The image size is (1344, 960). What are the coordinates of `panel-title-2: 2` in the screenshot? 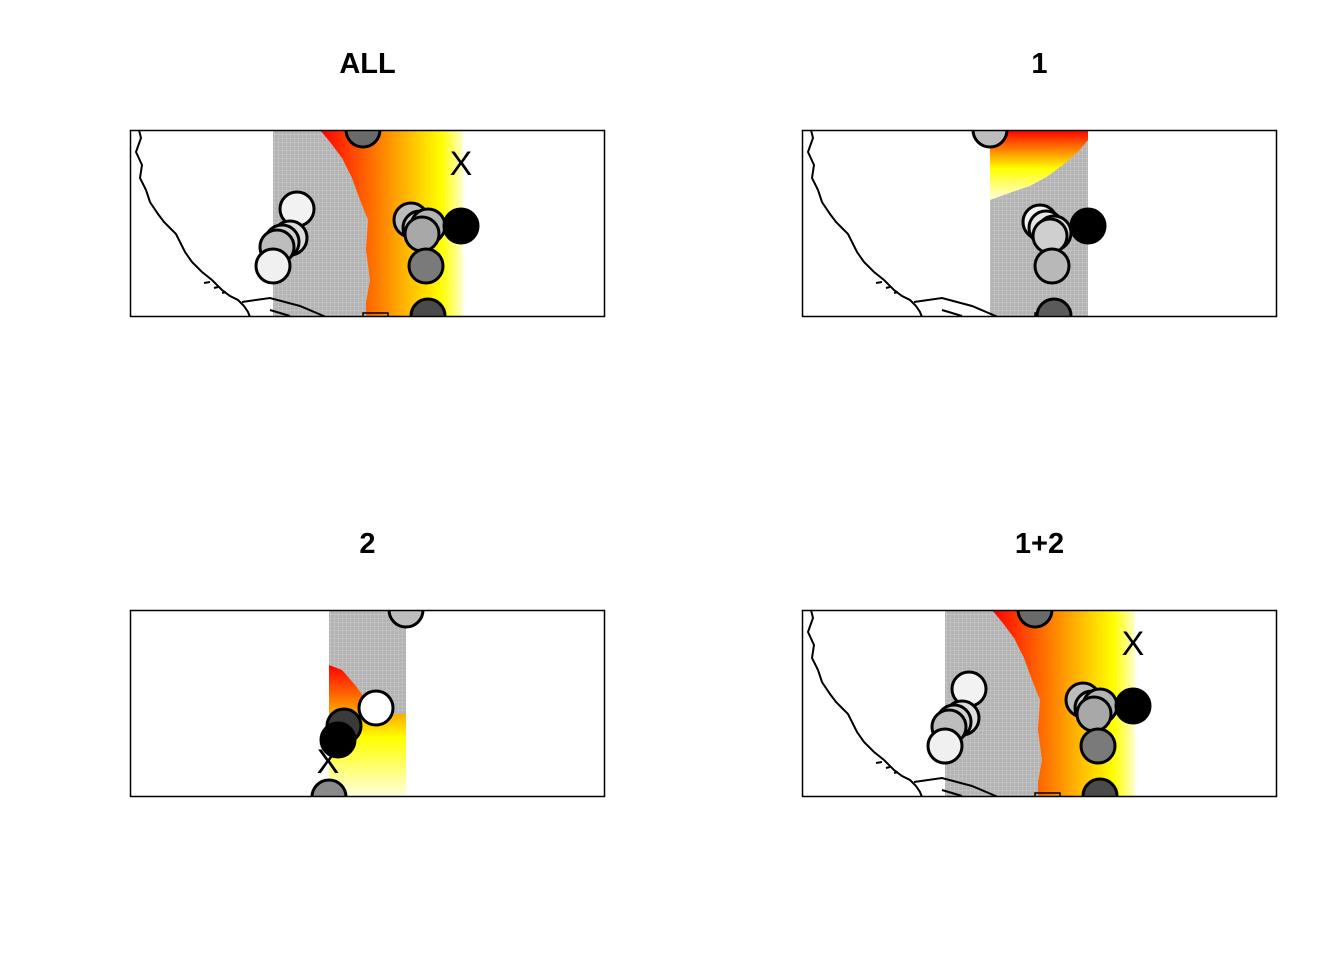 It's located at (367, 544).